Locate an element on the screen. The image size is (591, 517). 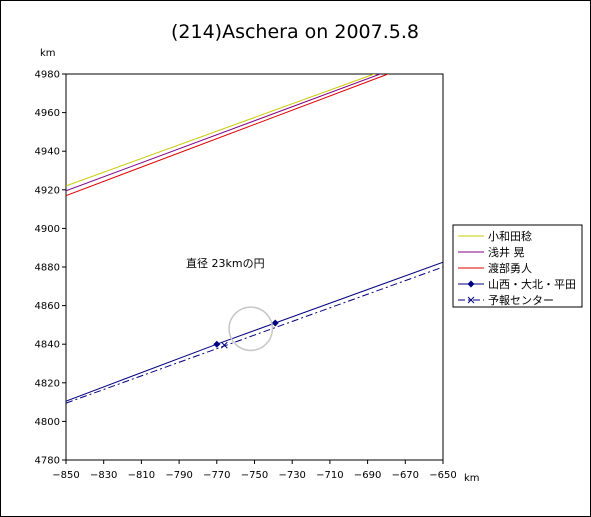
circle-layer is located at coordinates (251, 329).